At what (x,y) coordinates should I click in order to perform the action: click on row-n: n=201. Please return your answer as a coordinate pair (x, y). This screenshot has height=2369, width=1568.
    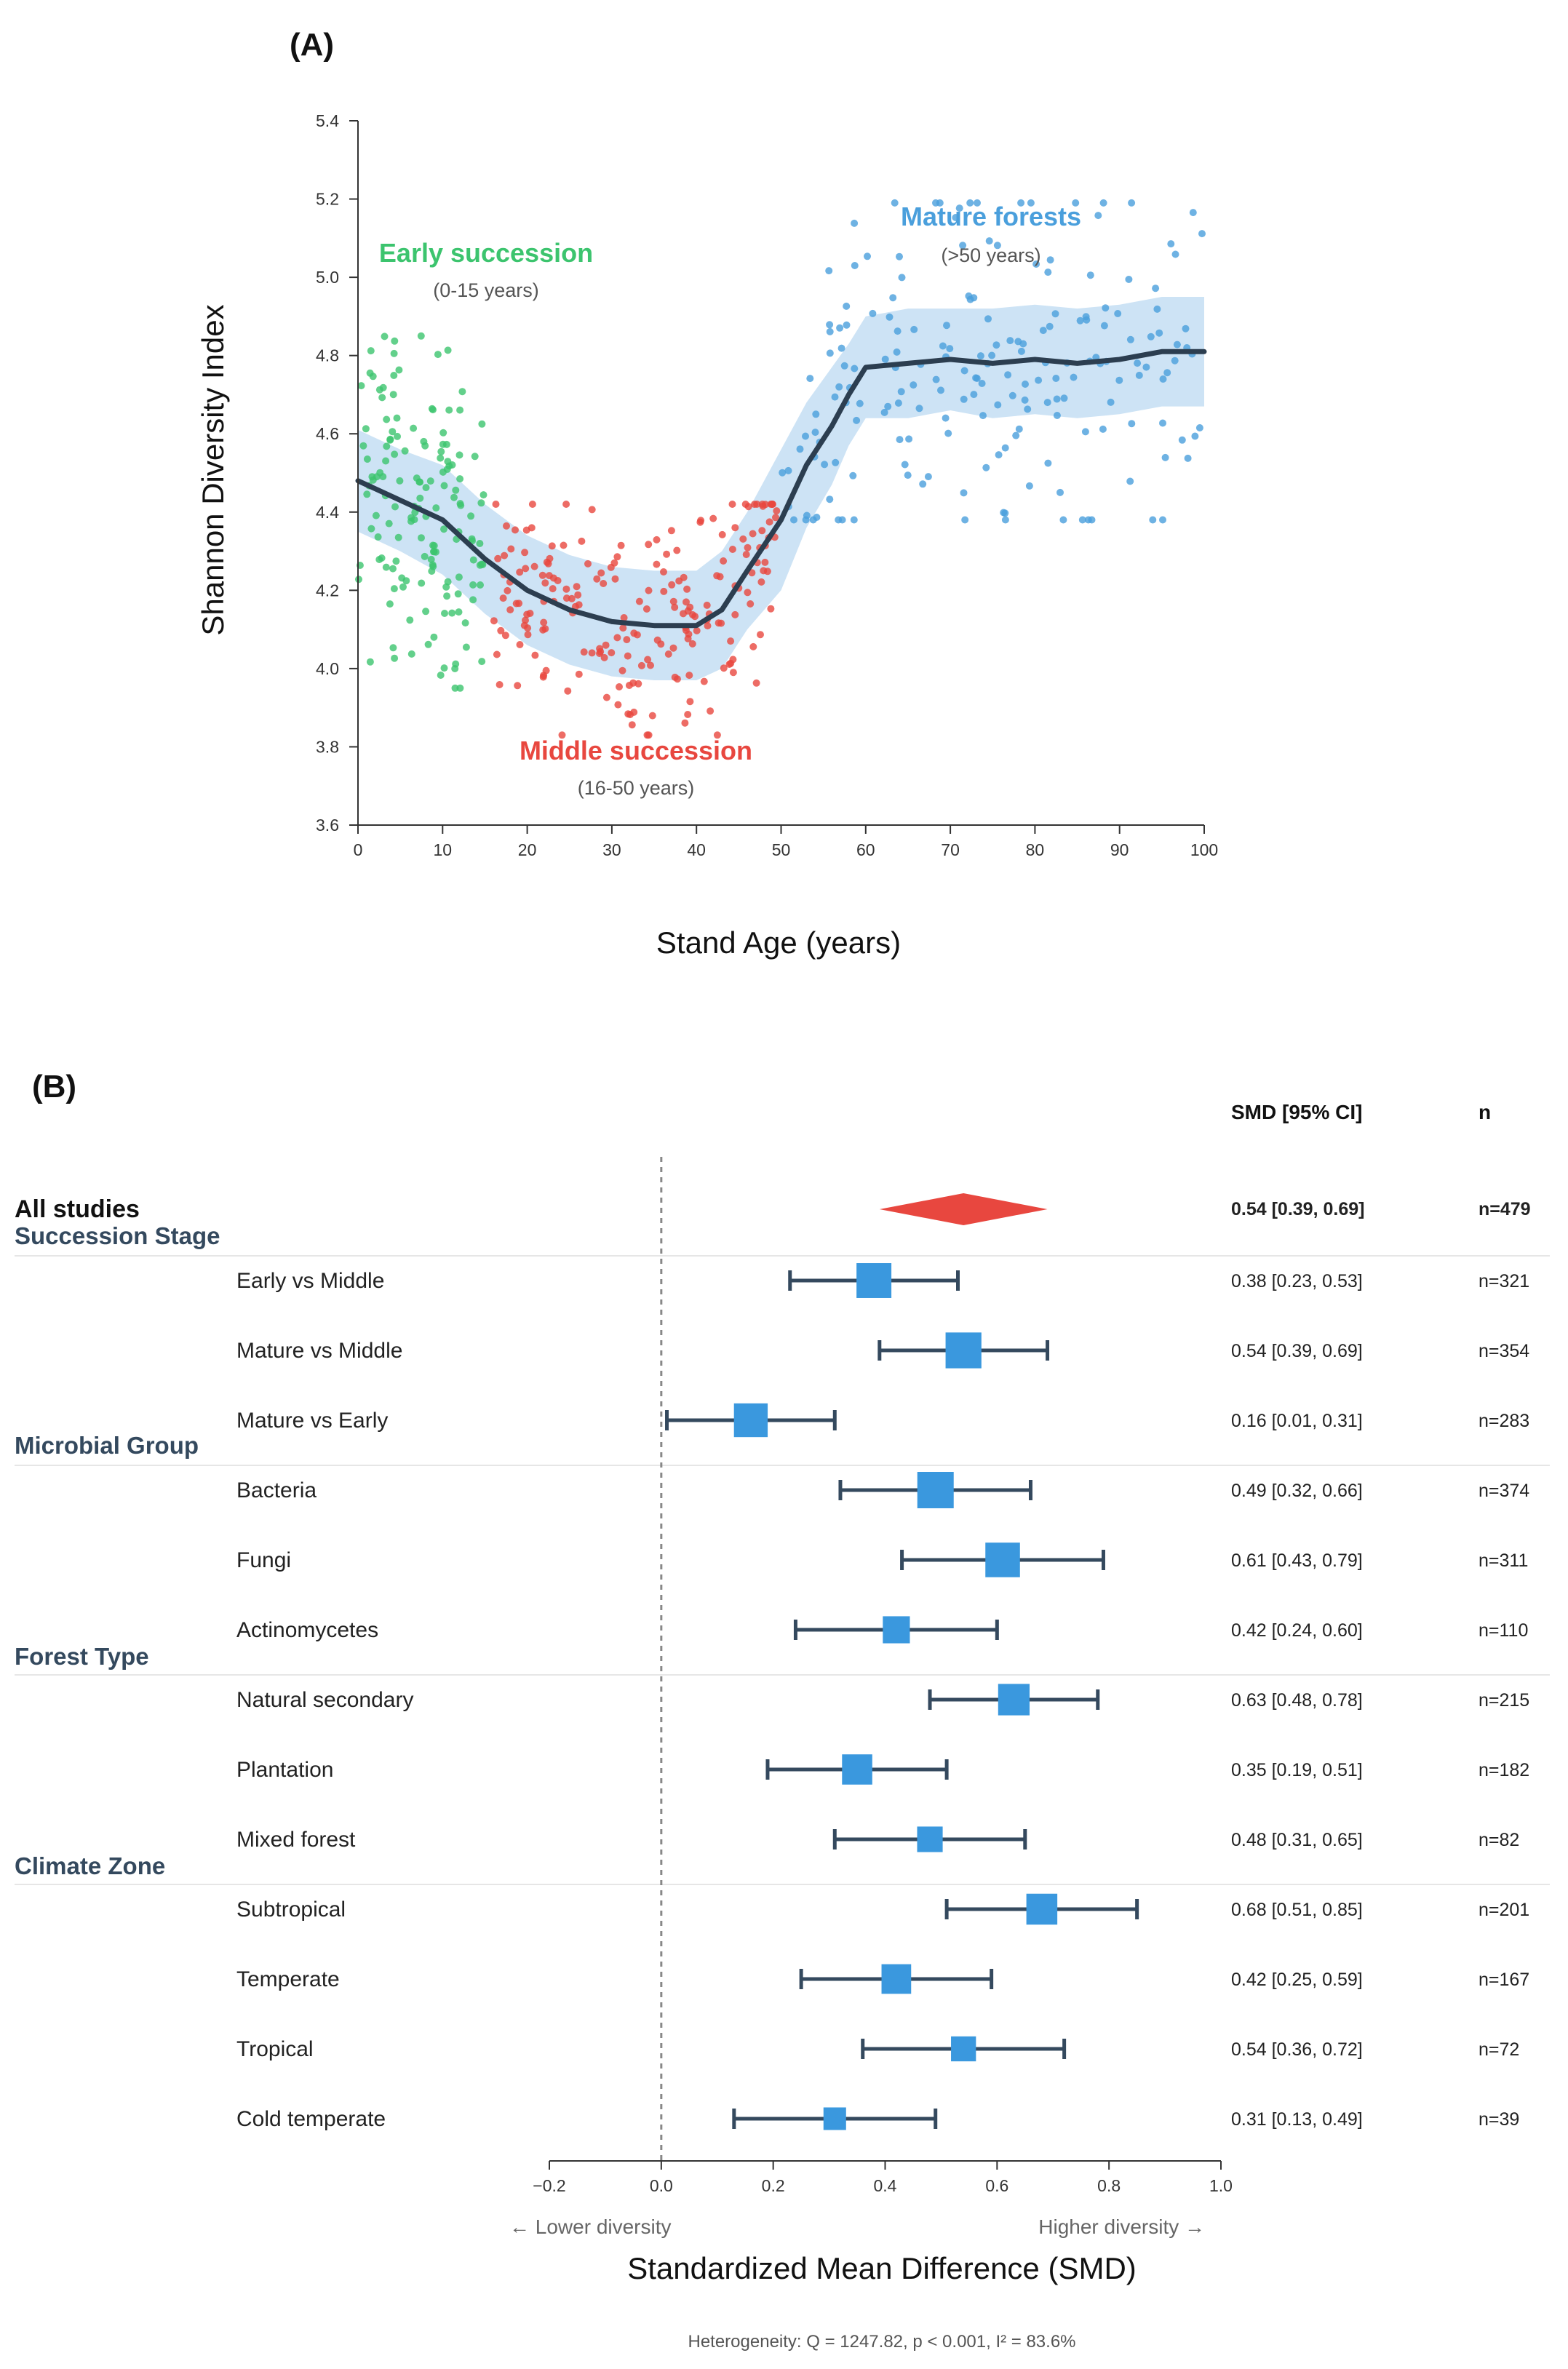
    Looking at the image, I should click on (1504, 1910).